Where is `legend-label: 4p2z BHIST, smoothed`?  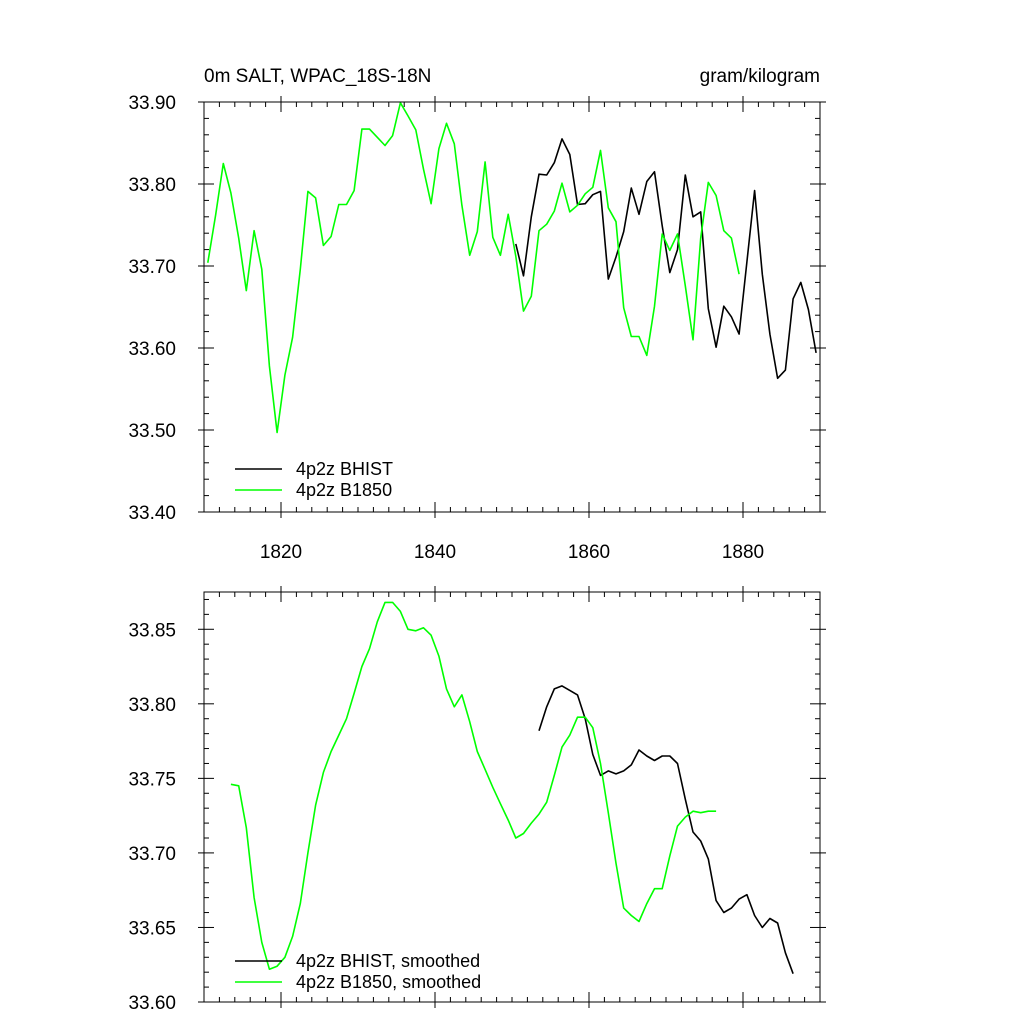 legend-label: 4p2z BHIST, smoothed is located at coordinates (388, 961).